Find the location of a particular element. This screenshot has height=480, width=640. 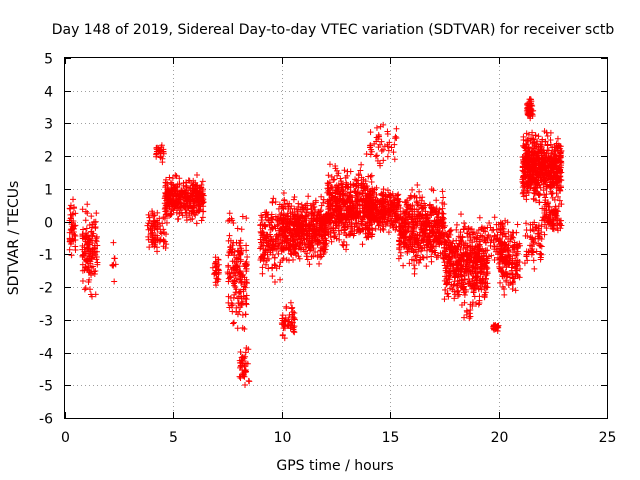

y-tick-label: 2 is located at coordinates (48, 158).